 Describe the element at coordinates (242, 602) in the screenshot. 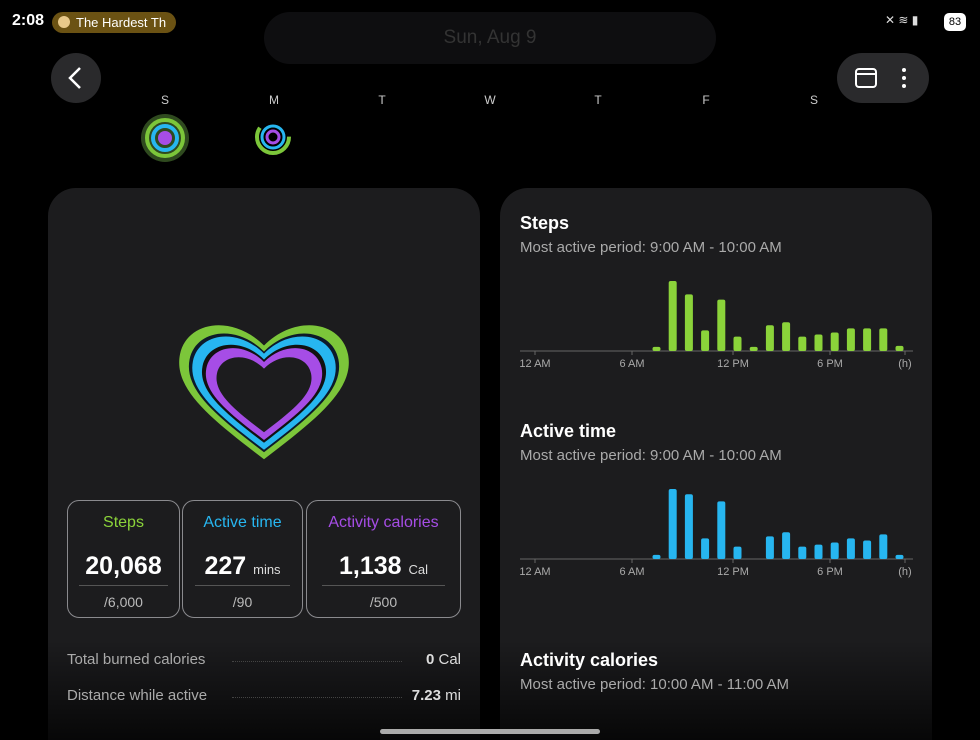

I see `stat-goal: /90` at that location.